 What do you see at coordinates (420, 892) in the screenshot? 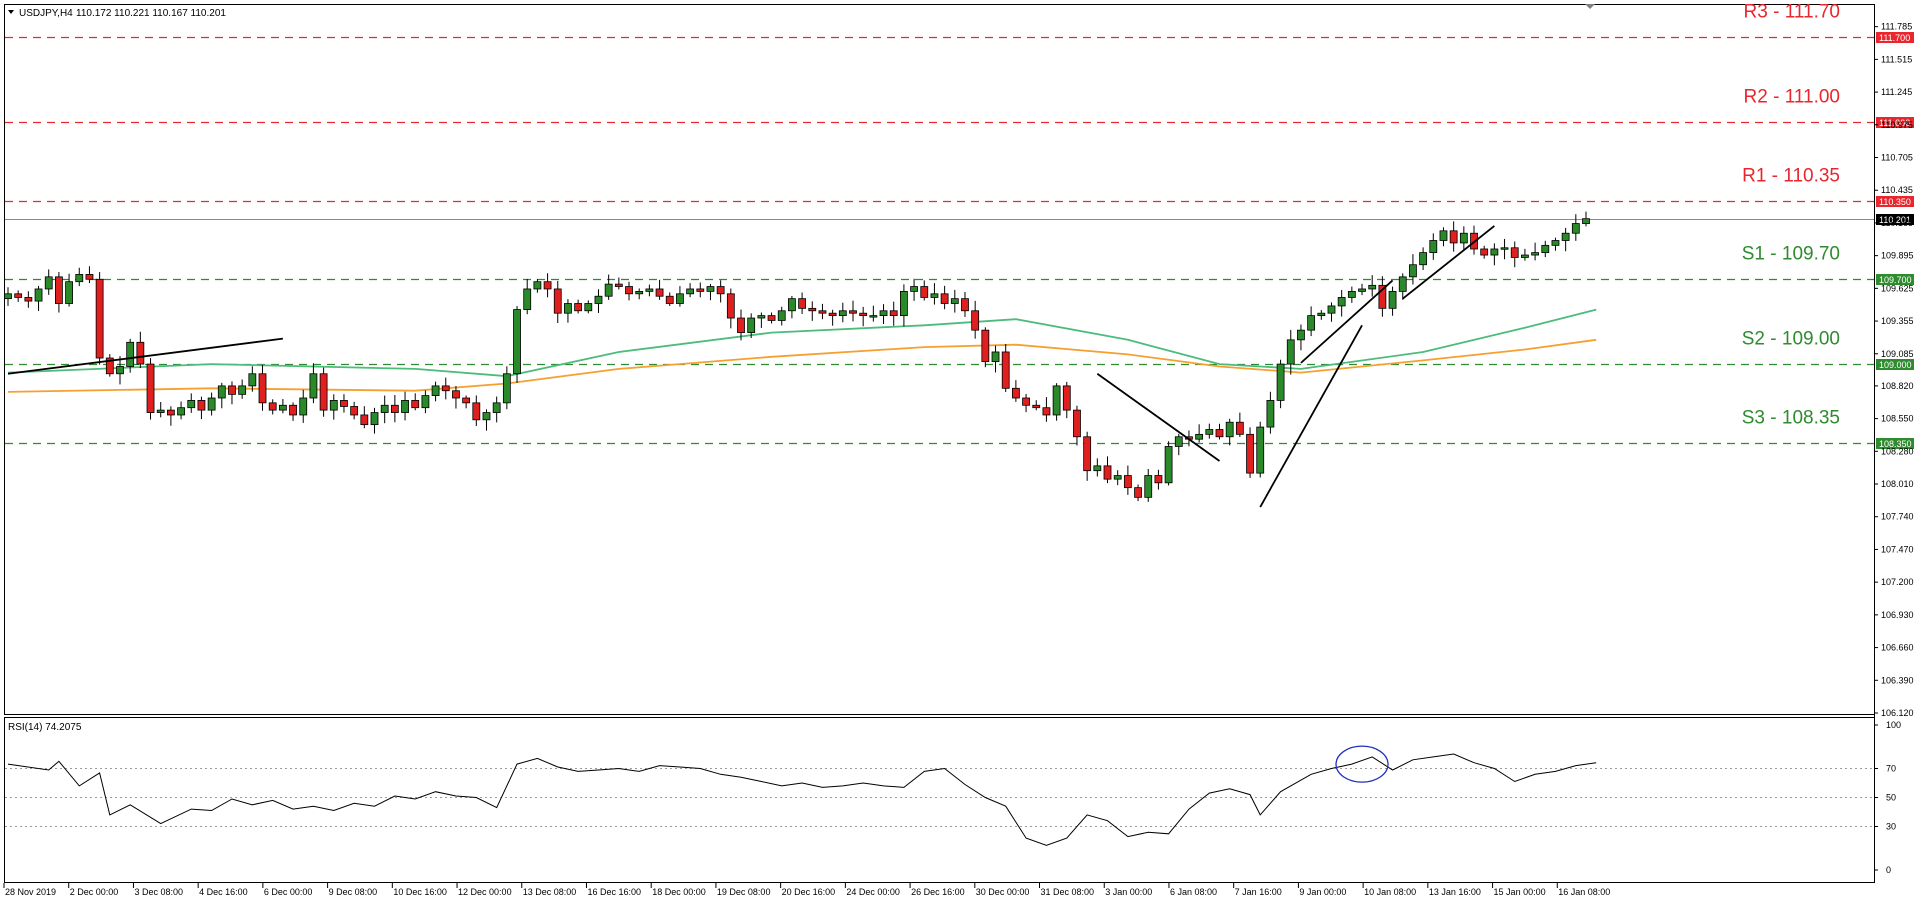
I see `time-tick-label: 10 Dec 16:00` at bounding box center [420, 892].